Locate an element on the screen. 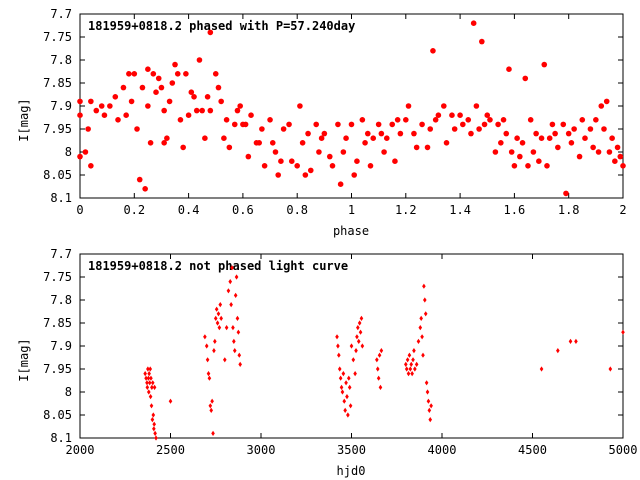 This screenshot has width=640, height=480. phased-x-tick-label: 0.2 is located at coordinates (134, 210).